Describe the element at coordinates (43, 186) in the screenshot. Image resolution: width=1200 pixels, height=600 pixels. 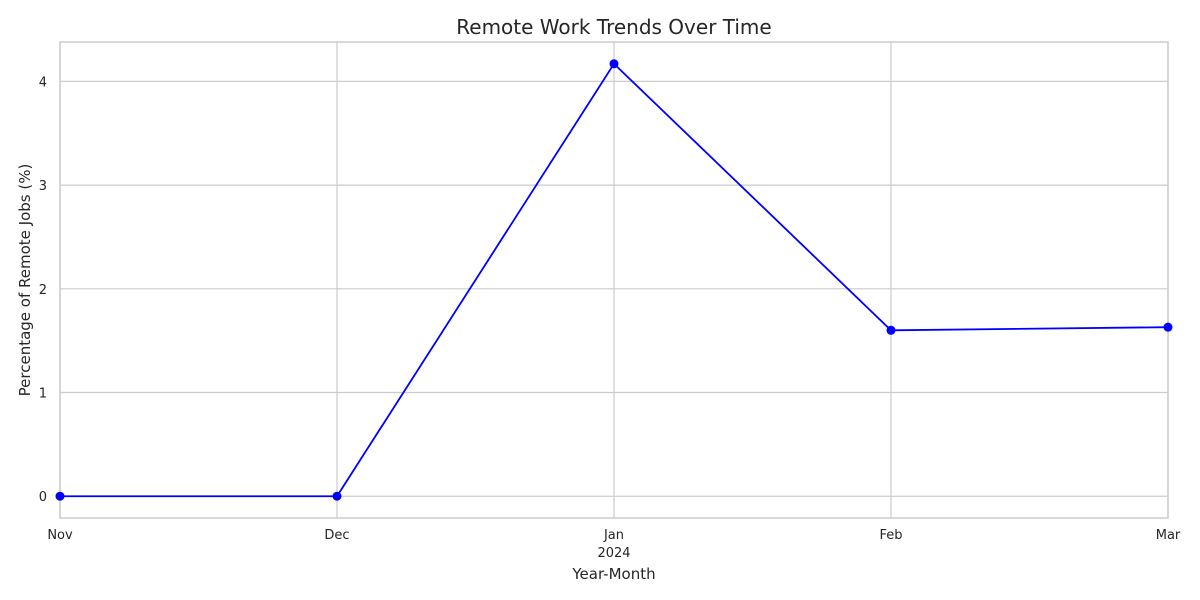
I see `y-tick-label: 3` at that location.